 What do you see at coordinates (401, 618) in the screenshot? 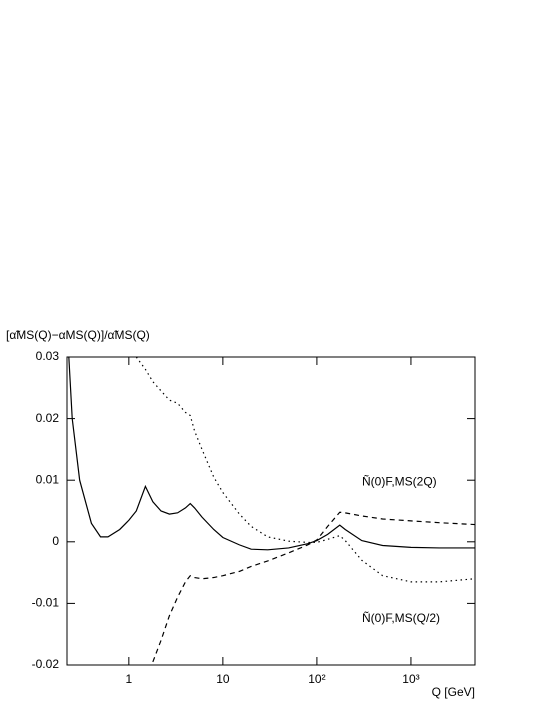
I see `series-annotation: Ñ(0)F,MS(Q/2)` at bounding box center [401, 618].